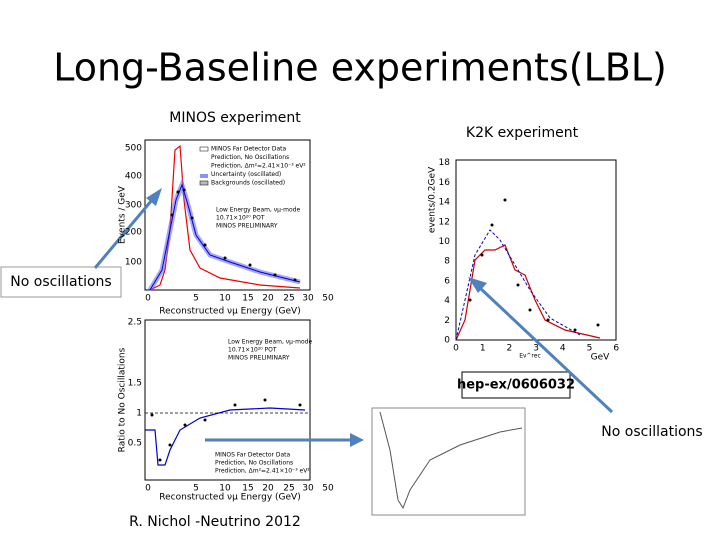 This screenshot has width=720, height=540. Describe the element at coordinates (444, 222) in the screenshot. I see `y-tick-label: 12` at that location.